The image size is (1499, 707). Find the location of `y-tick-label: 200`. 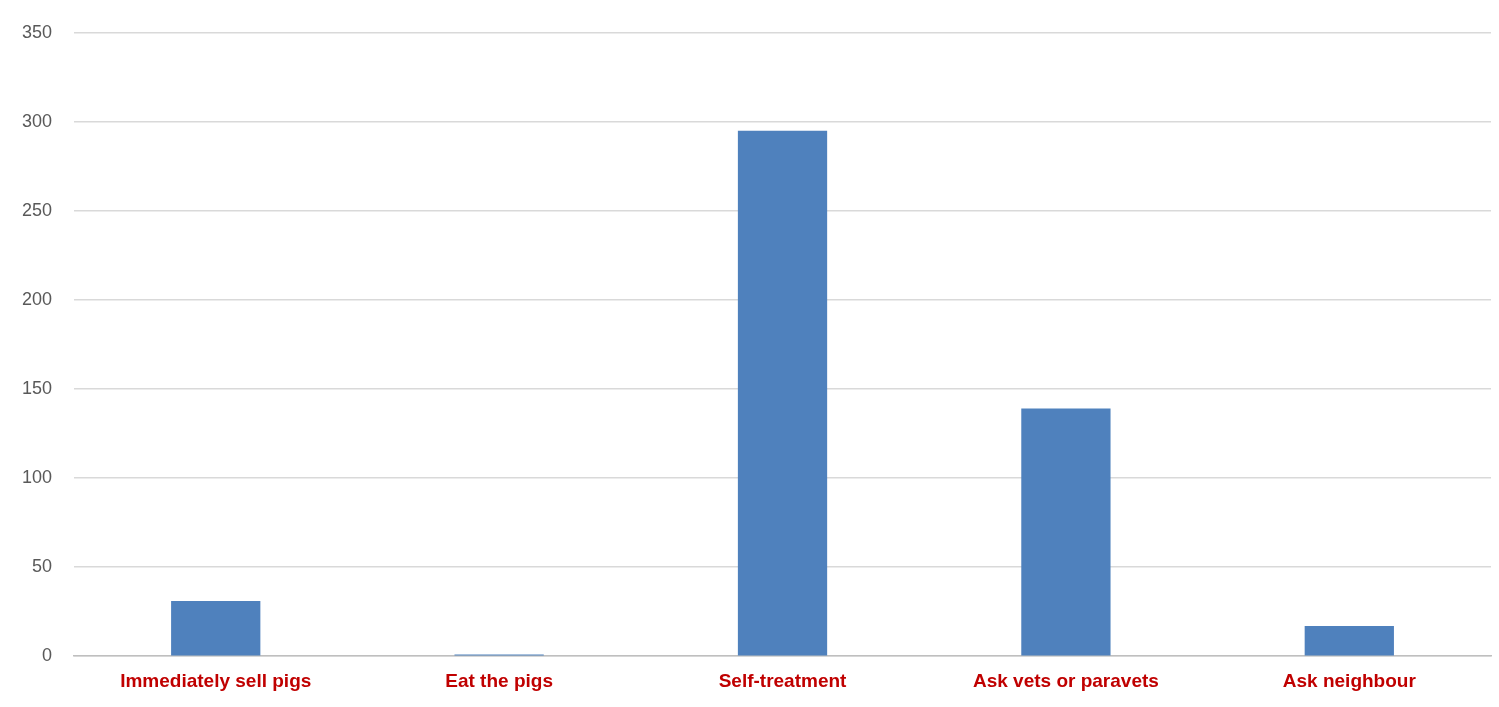

y-tick-label: 200 is located at coordinates (37, 298).